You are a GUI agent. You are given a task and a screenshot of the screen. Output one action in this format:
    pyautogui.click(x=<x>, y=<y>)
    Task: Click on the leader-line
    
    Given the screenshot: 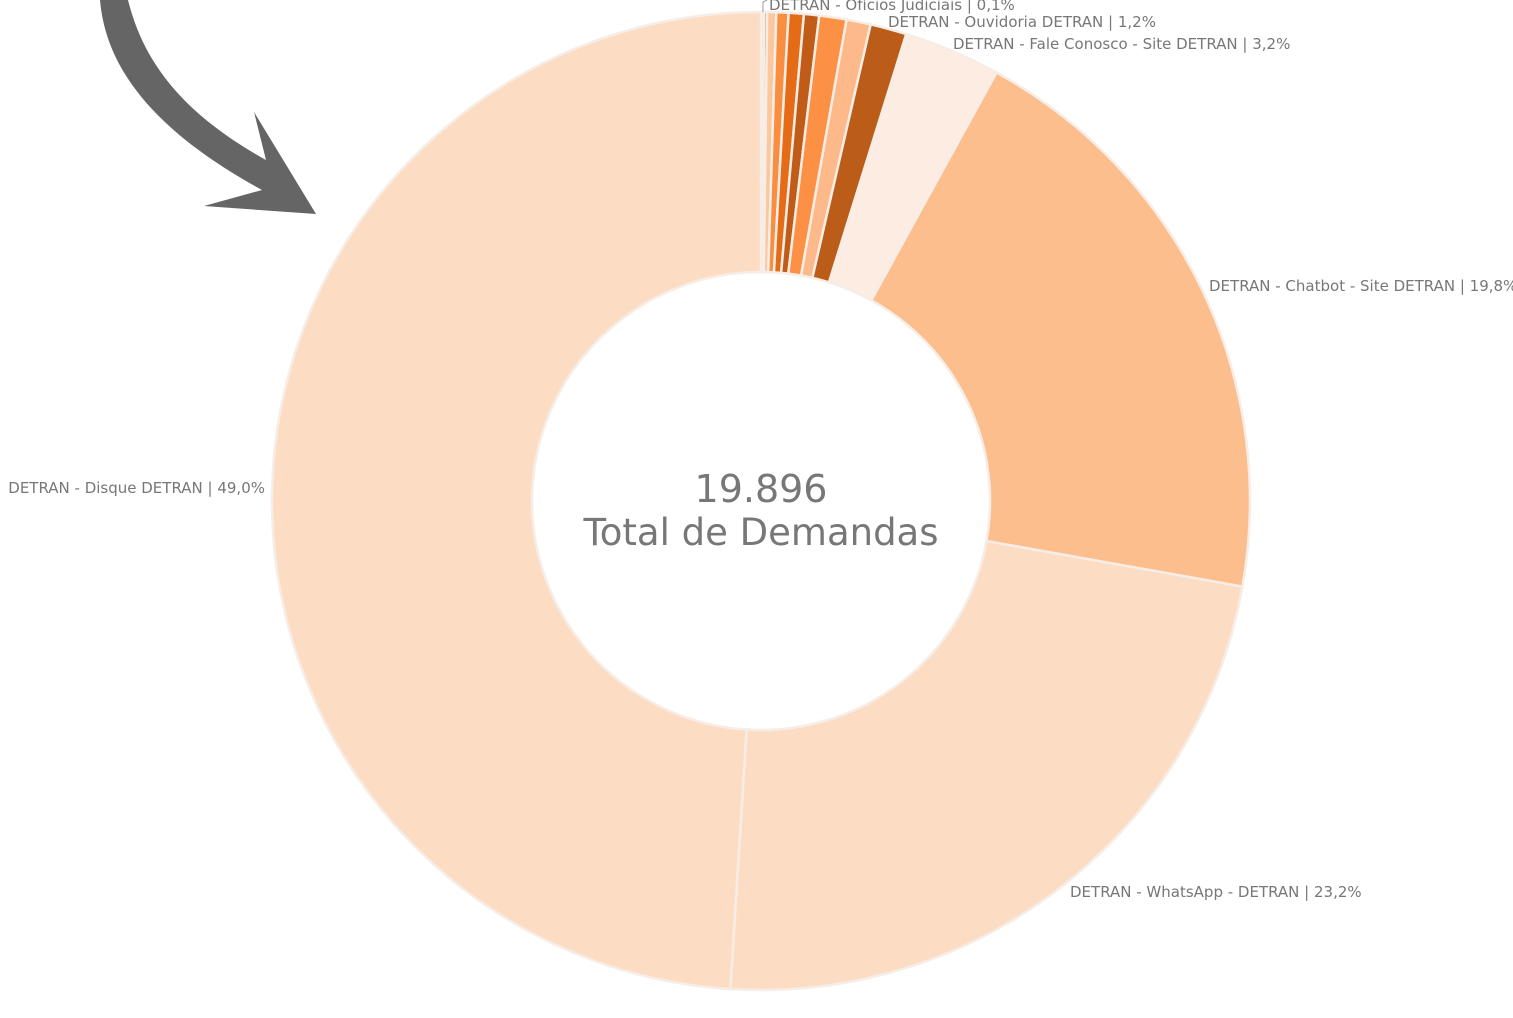 What is the action you would take?
    pyautogui.click(x=765, y=6)
    